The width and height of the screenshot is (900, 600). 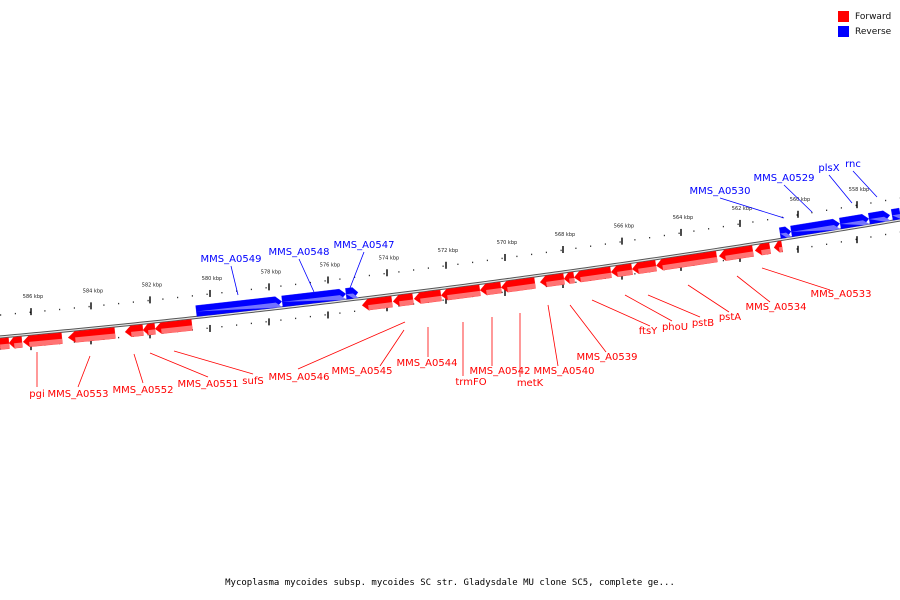 I want to click on scale-label: 572 kbp, so click(x=448, y=251).